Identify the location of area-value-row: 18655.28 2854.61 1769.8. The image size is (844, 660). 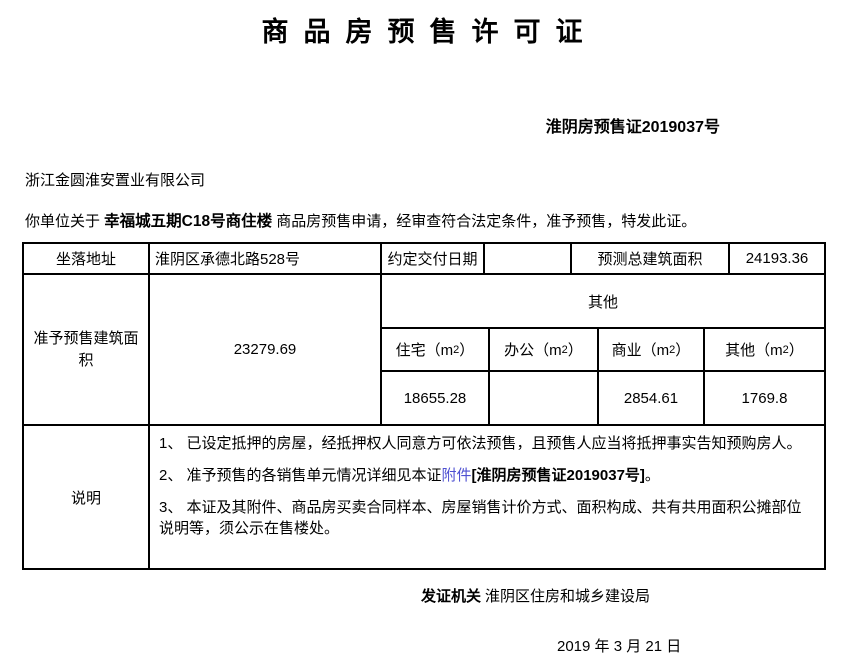
(604, 399).